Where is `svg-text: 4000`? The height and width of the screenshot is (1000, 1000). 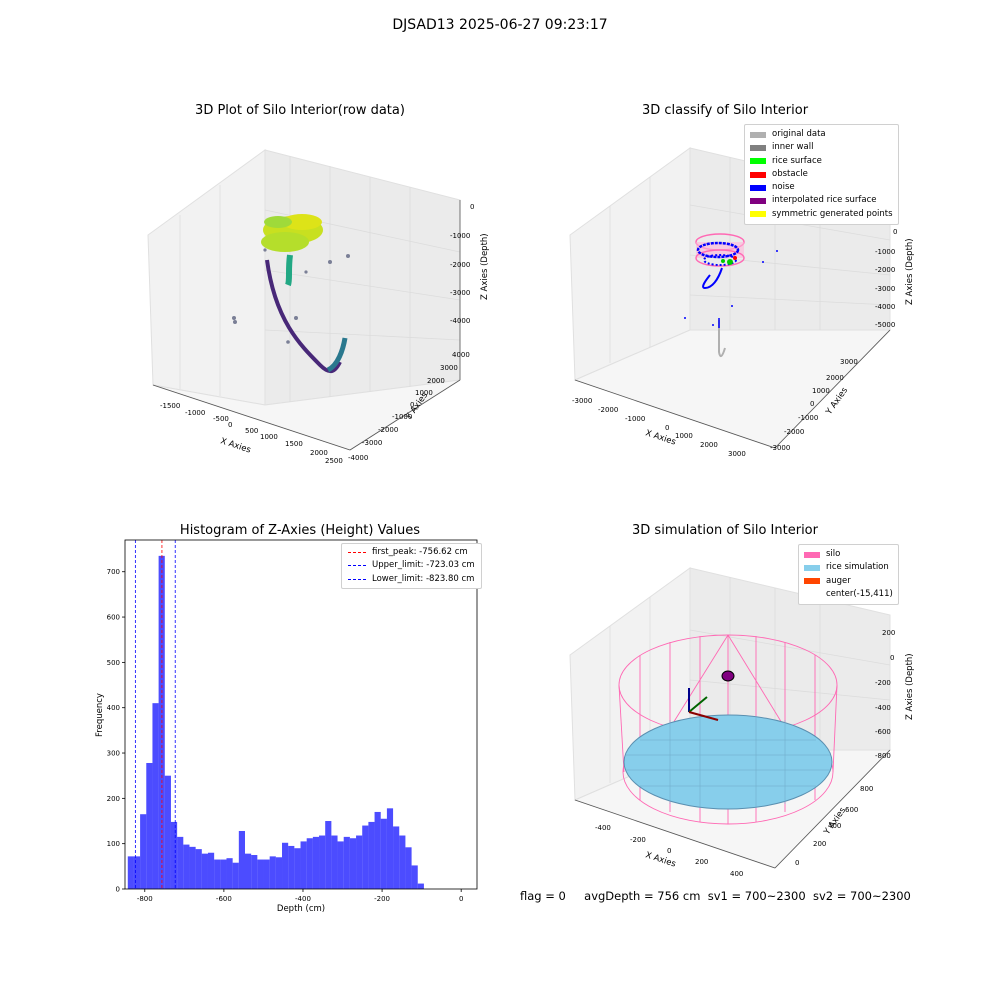
svg-text: 4000 is located at coordinates (461, 355).